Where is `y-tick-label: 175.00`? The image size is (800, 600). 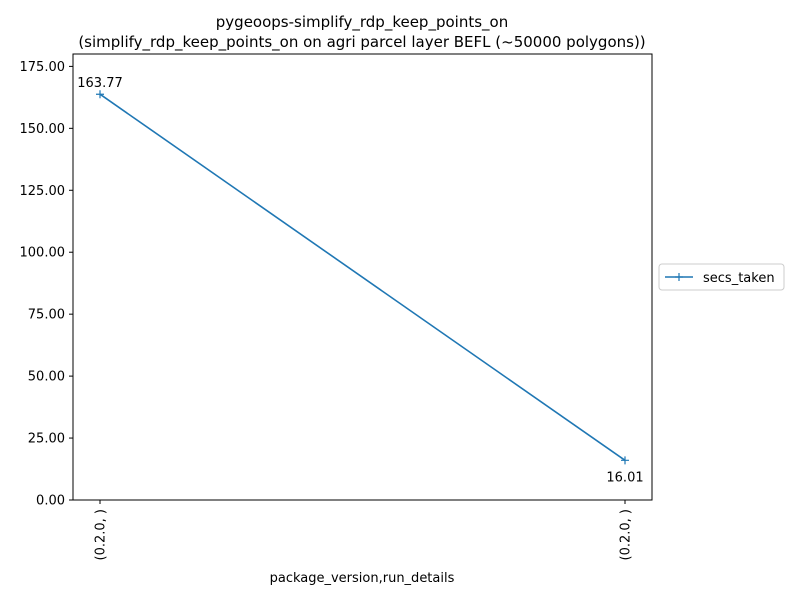
y-tick-label: 175.00 is located at coordinates (43, 67).